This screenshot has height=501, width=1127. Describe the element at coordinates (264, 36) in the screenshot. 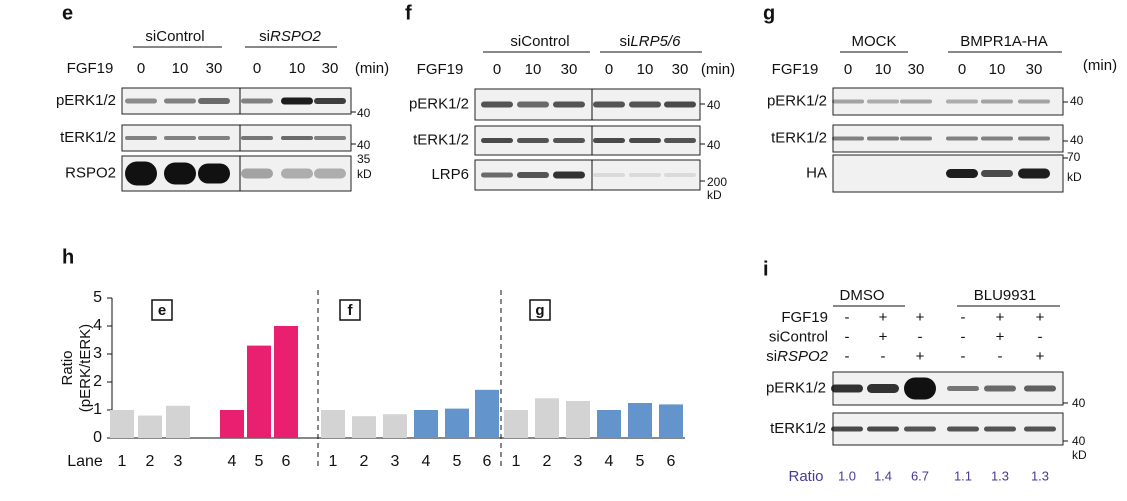

I see `prefix: si` at that location.